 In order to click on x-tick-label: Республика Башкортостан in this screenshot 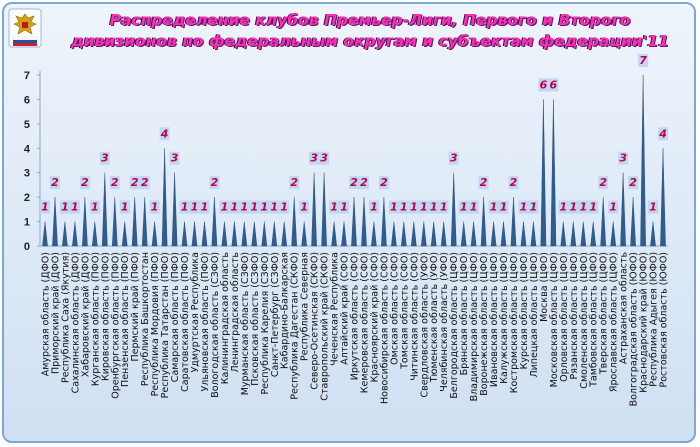, I will do `click(145, 319)`.